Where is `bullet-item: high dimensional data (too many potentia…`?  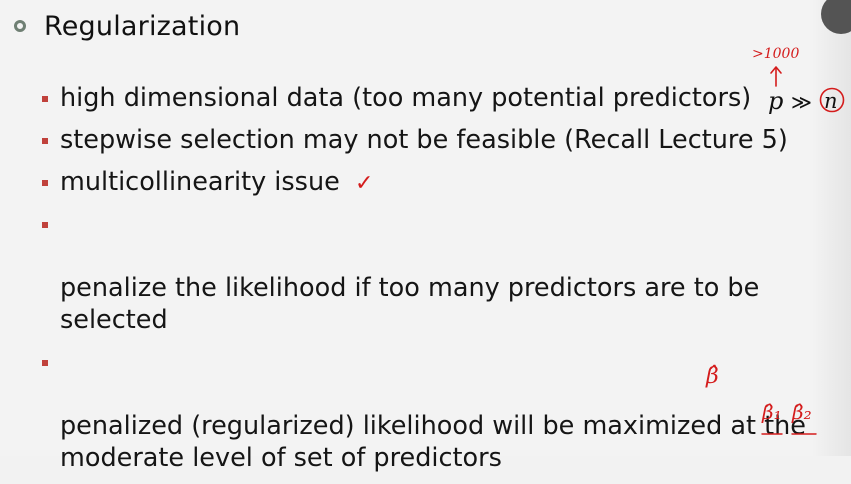 bullet-item: high dimensional data (too many potentia… is located at coordinates (437, 98).